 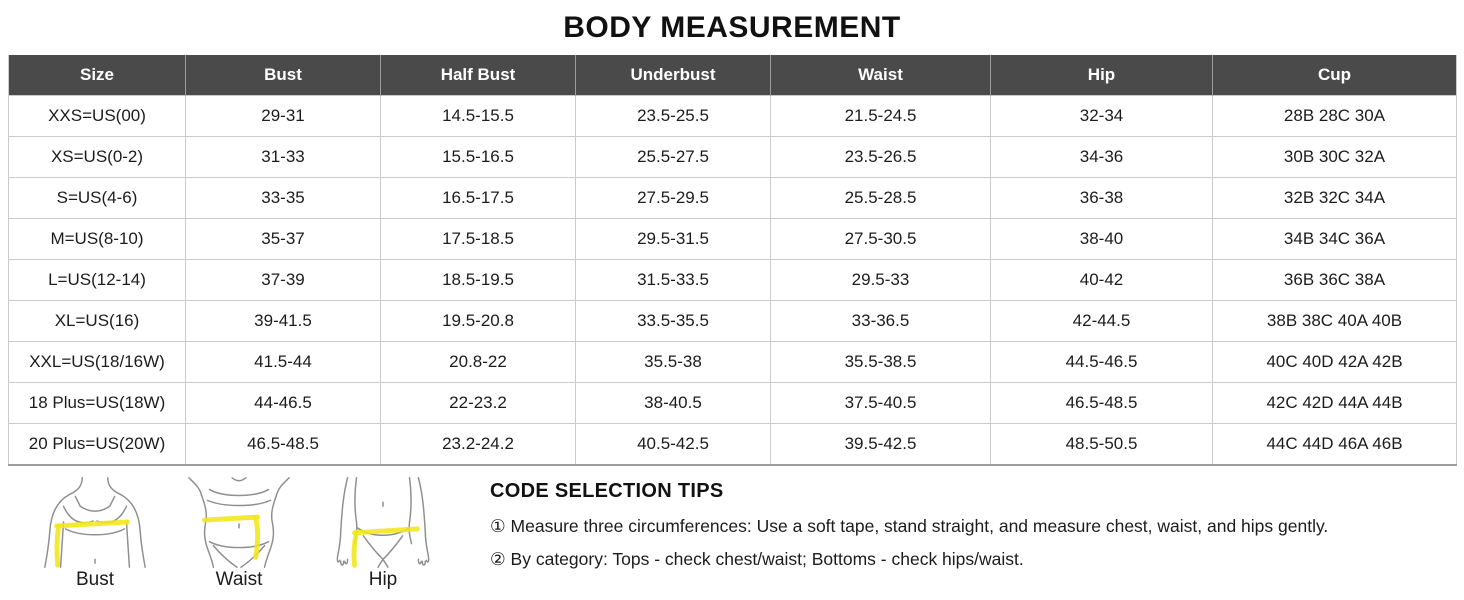 What do you see at coordinates (880, 198) in the screenshot?
I see `measurement-cell: 25.5-28.5` at bounding box center [880, 198].